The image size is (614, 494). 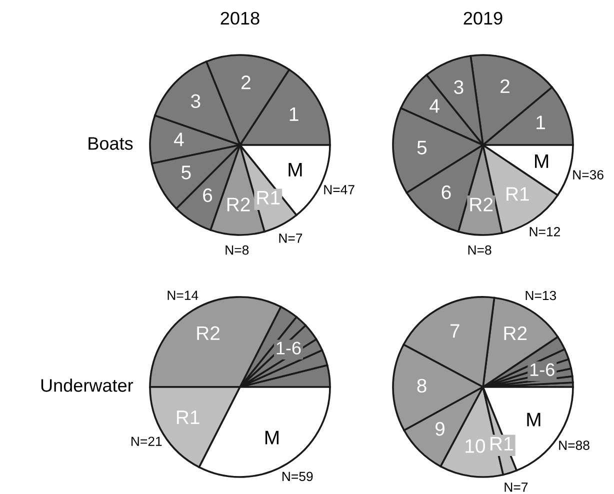 I want to click on slice-label: 7, so click(x=455, y=331).